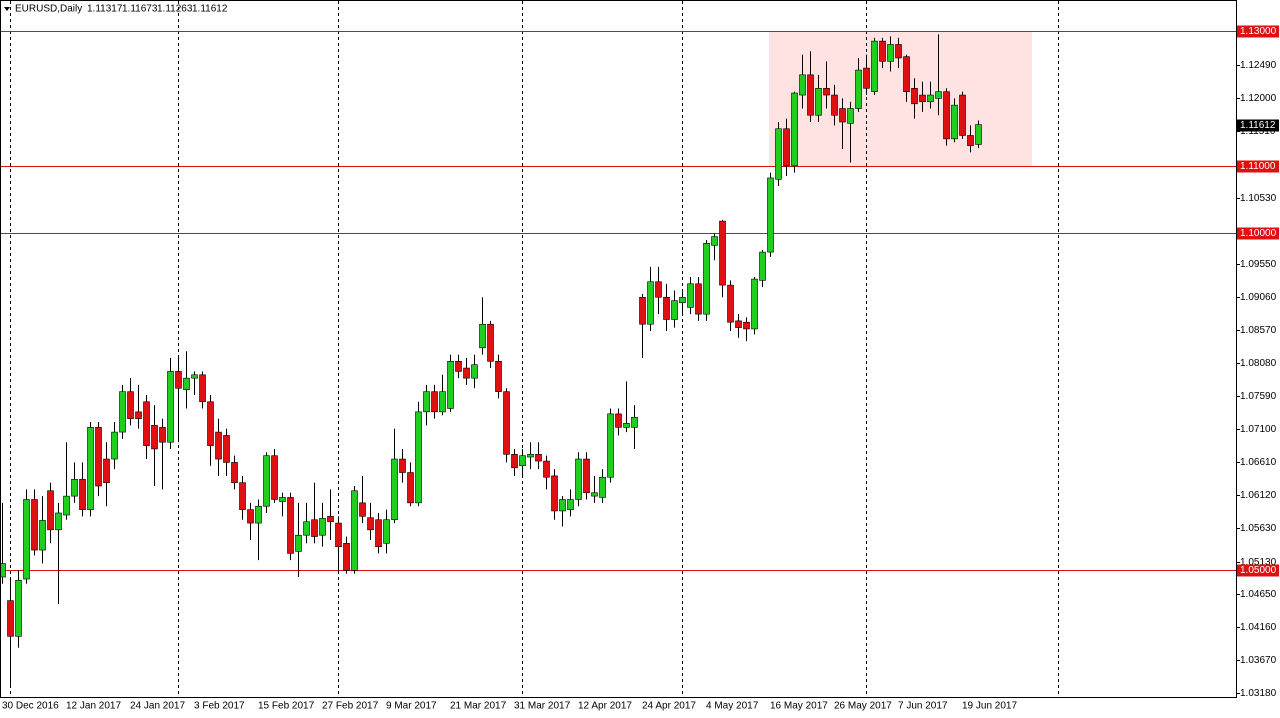 This screenshot has width=1280, height=718. I want to click on x-tick-label: 24 Jan 2017, so click(157, 706).